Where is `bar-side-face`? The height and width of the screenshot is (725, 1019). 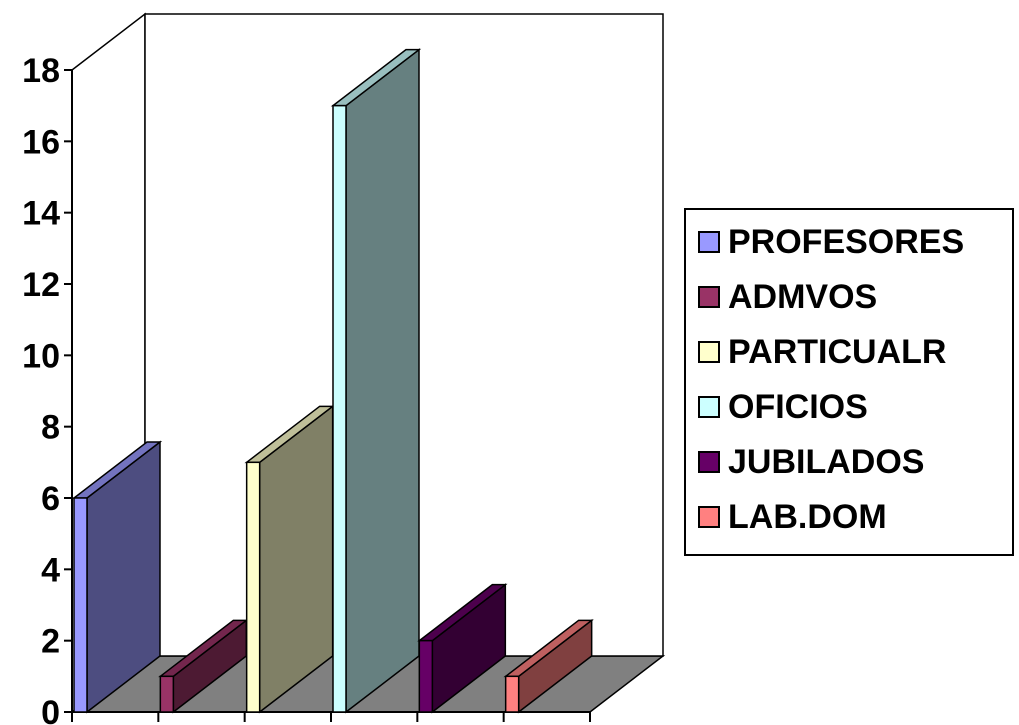
bar-side-face is located at coordinates (382, 381).